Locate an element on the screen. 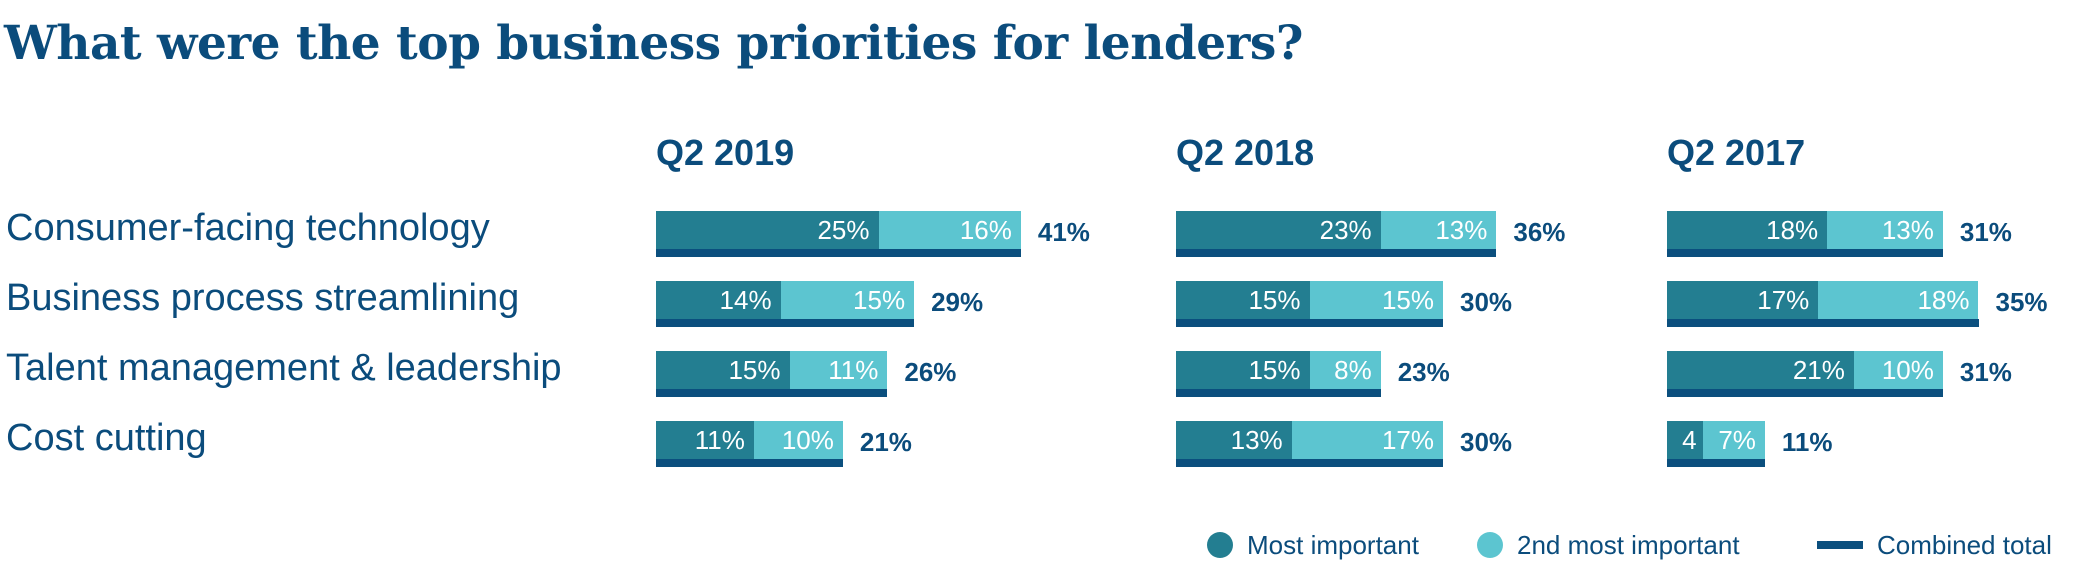  bar-segment-second-most-important-q2-2017: 18% is located at coordinates (1898, 300).